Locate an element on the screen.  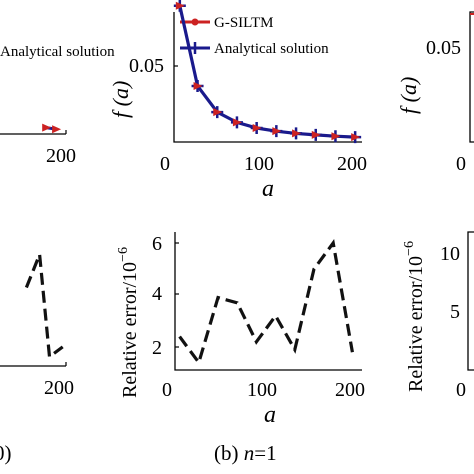
bottom-center-x-label: a is located at coordinates (270, 415).